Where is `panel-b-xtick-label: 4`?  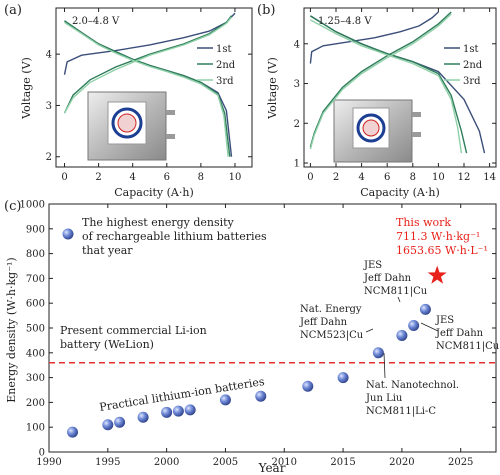
panel-b-xtick-label: 4 is located at coordinates (361, 177).